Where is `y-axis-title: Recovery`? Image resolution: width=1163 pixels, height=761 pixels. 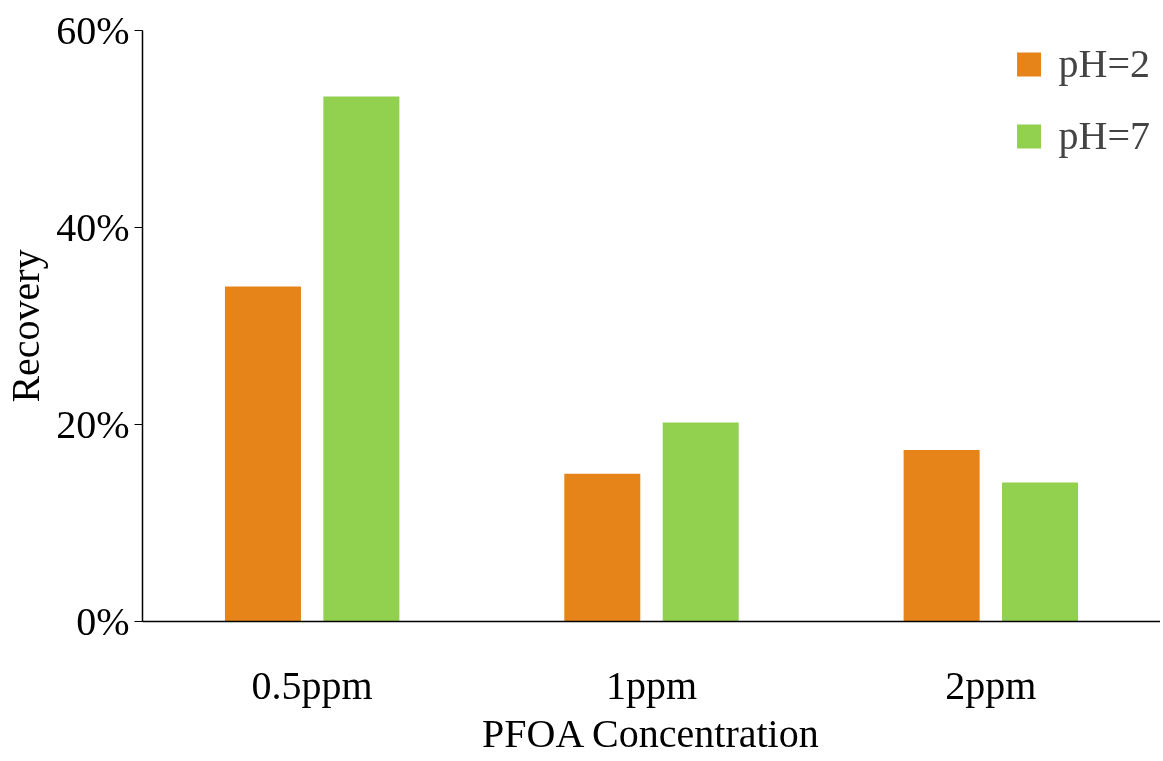
y-axis-title: Recovery is located at coordinates (26, 326).